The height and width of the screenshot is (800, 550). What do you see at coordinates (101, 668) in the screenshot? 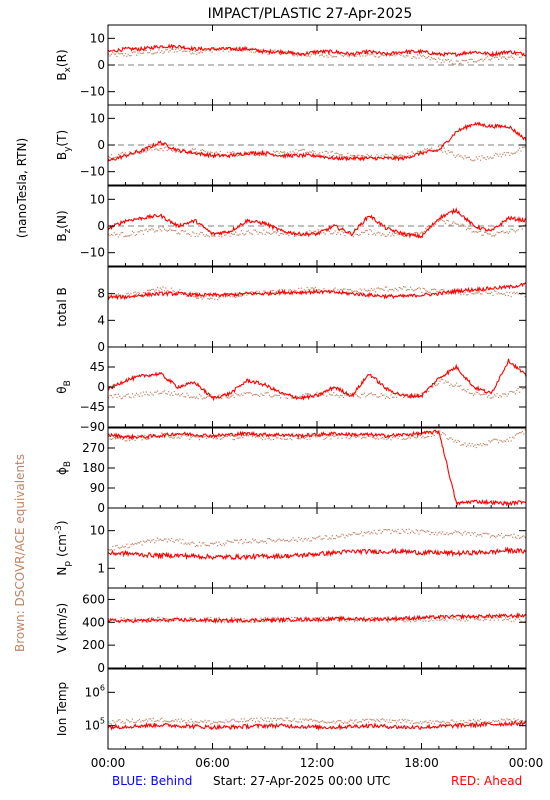
I see `y-tick-label: 0` at bounding box center [101, 668].